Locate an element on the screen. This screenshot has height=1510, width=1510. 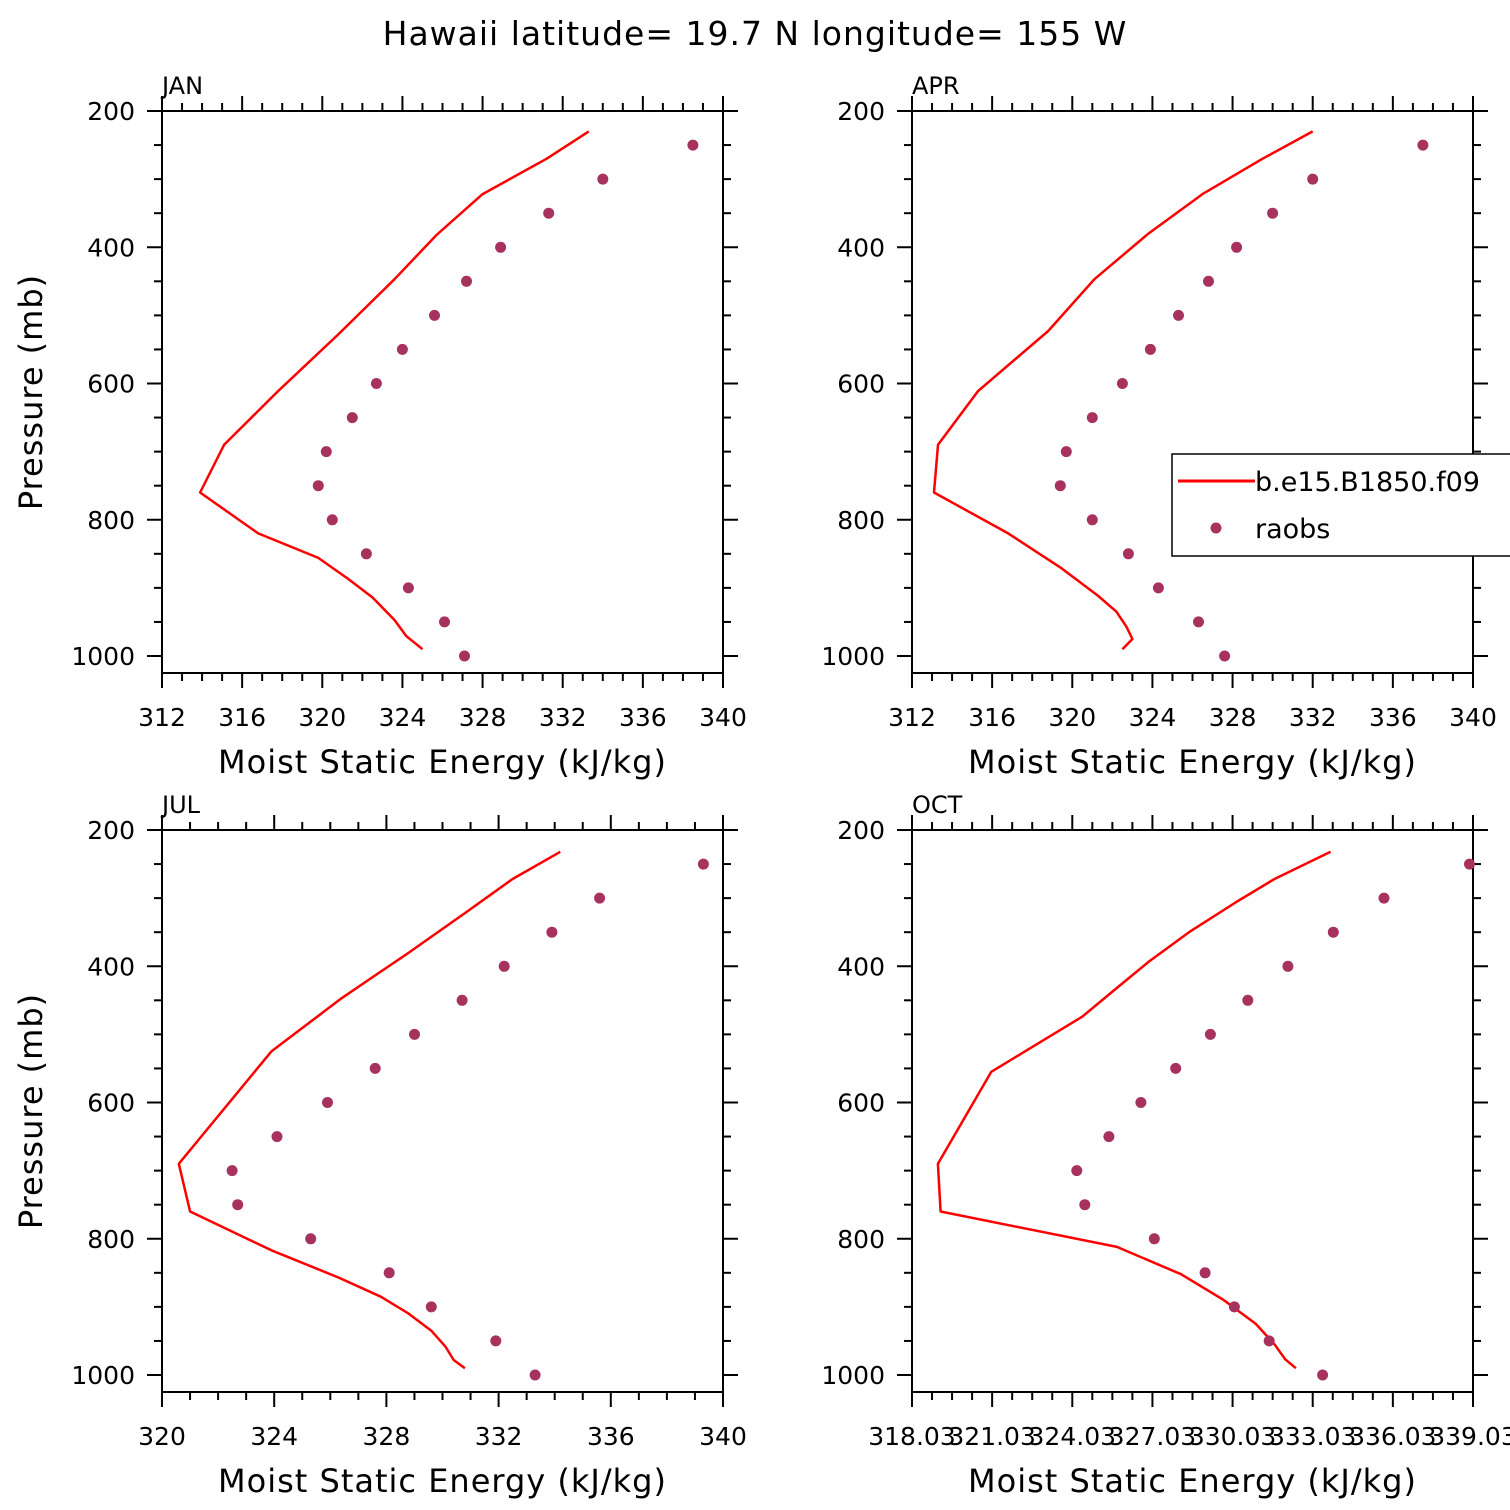
x-tick-label: 321.03 is located at coordinates (991, 1436).